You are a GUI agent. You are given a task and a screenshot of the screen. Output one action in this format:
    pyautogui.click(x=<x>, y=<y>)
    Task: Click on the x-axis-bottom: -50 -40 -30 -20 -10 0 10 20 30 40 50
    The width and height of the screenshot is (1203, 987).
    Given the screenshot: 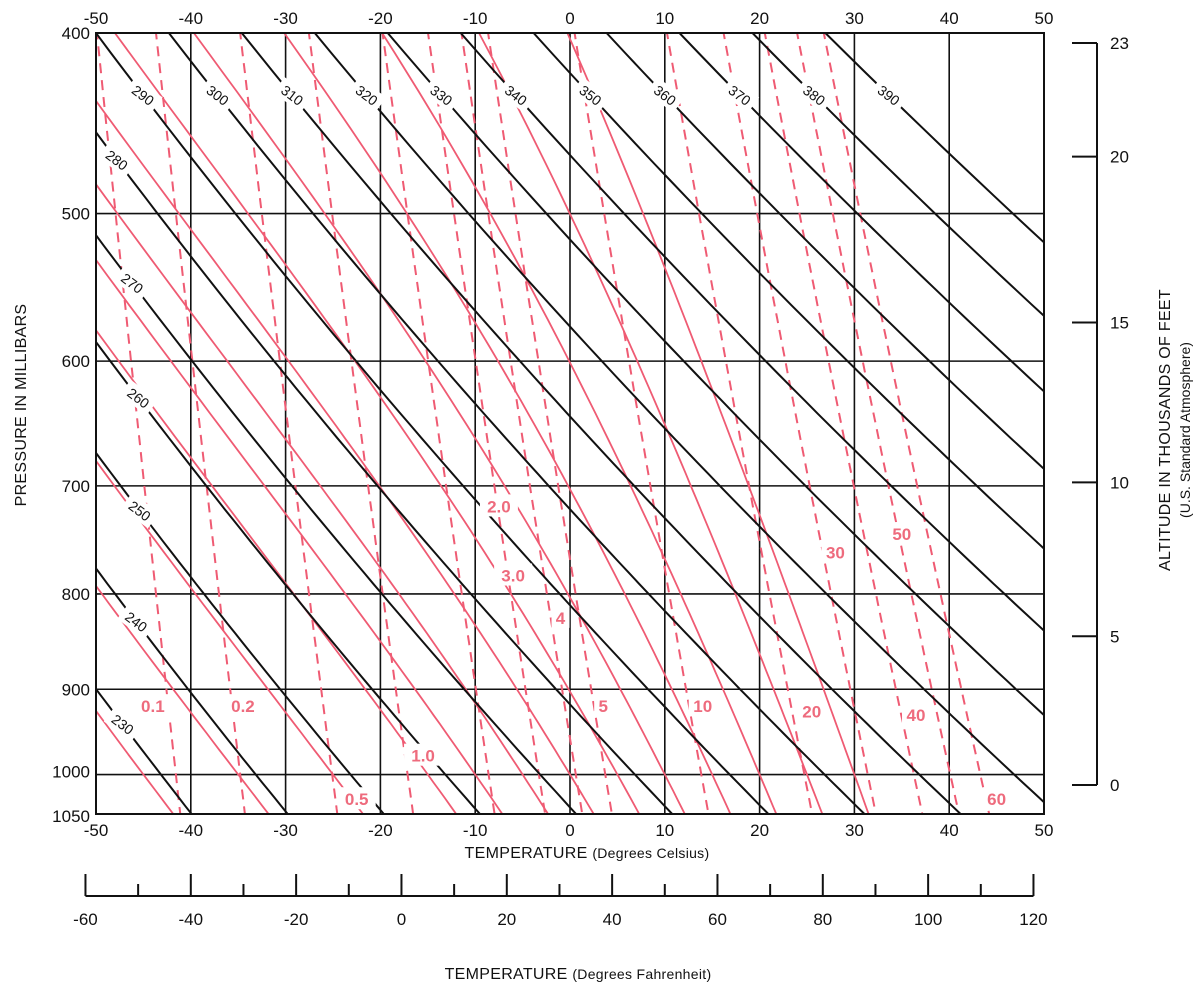 What is the action you would take?
    pyautogui.click(x=569, y=830)
    